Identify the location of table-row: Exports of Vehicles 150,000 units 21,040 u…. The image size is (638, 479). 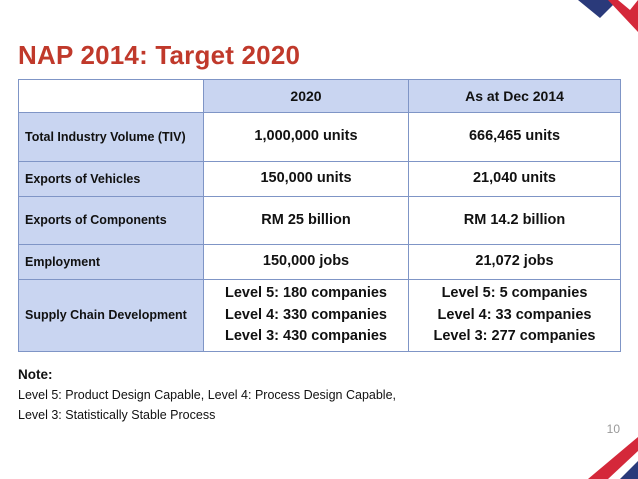
(319, 179).